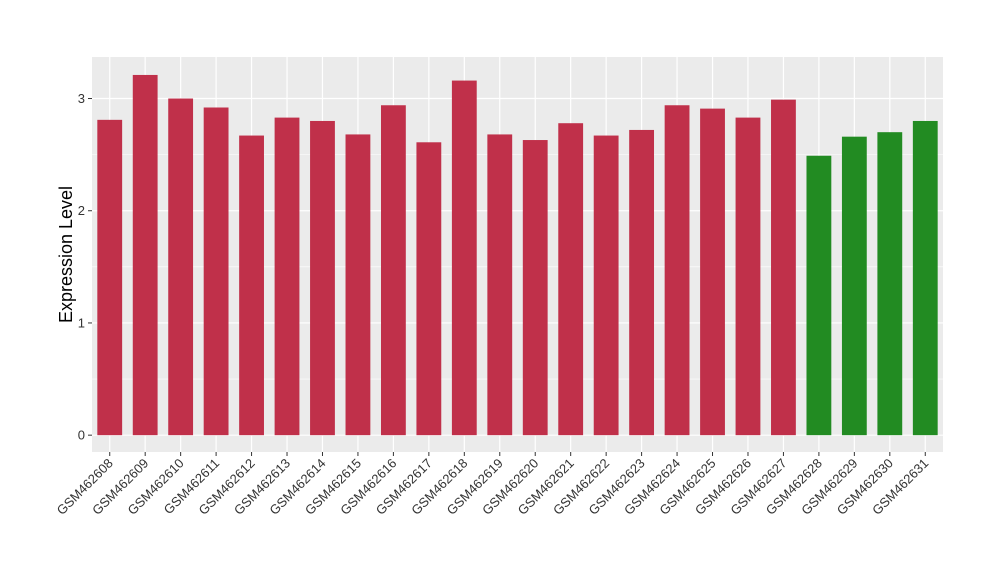 Image resolution: width=1000 pixels, height=580 pixels. I want to click on bar-GSM462621, so click(571, 279).